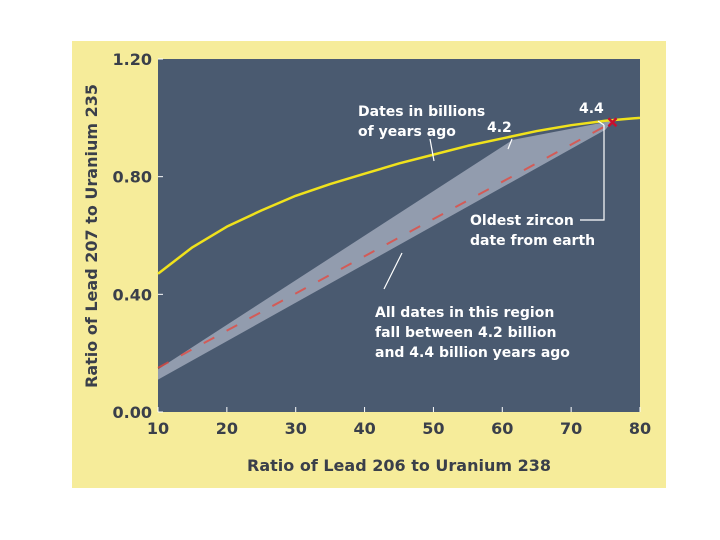 This screenshot has width=720, height=540. What do you see at coordinates (132, 59) in the screenshot?
I see `y-tick-label: 1.20` at bounding box center [132, 59].